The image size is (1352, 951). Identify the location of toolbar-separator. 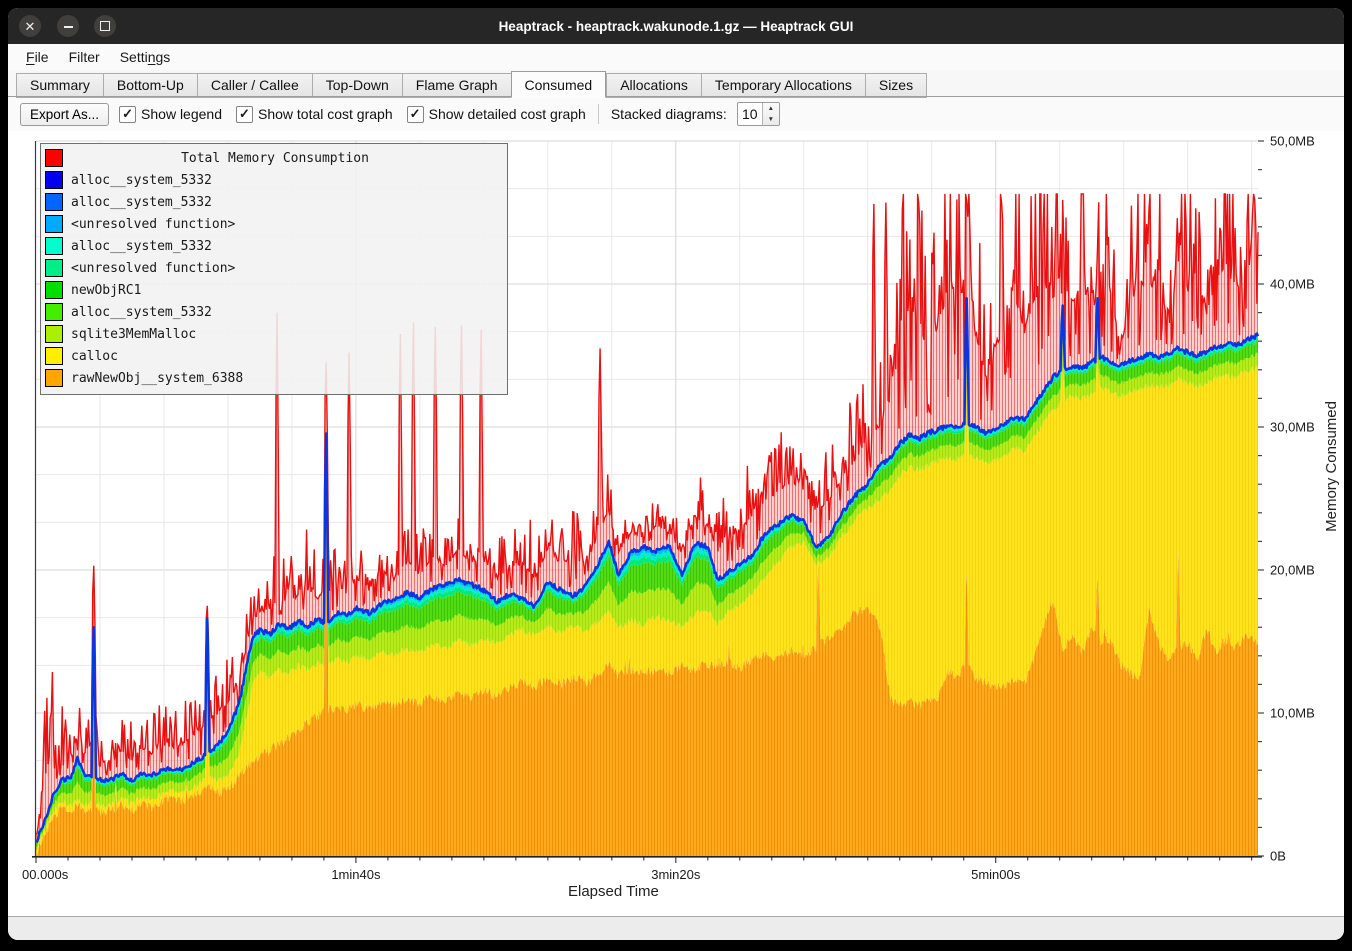
(598, 114).